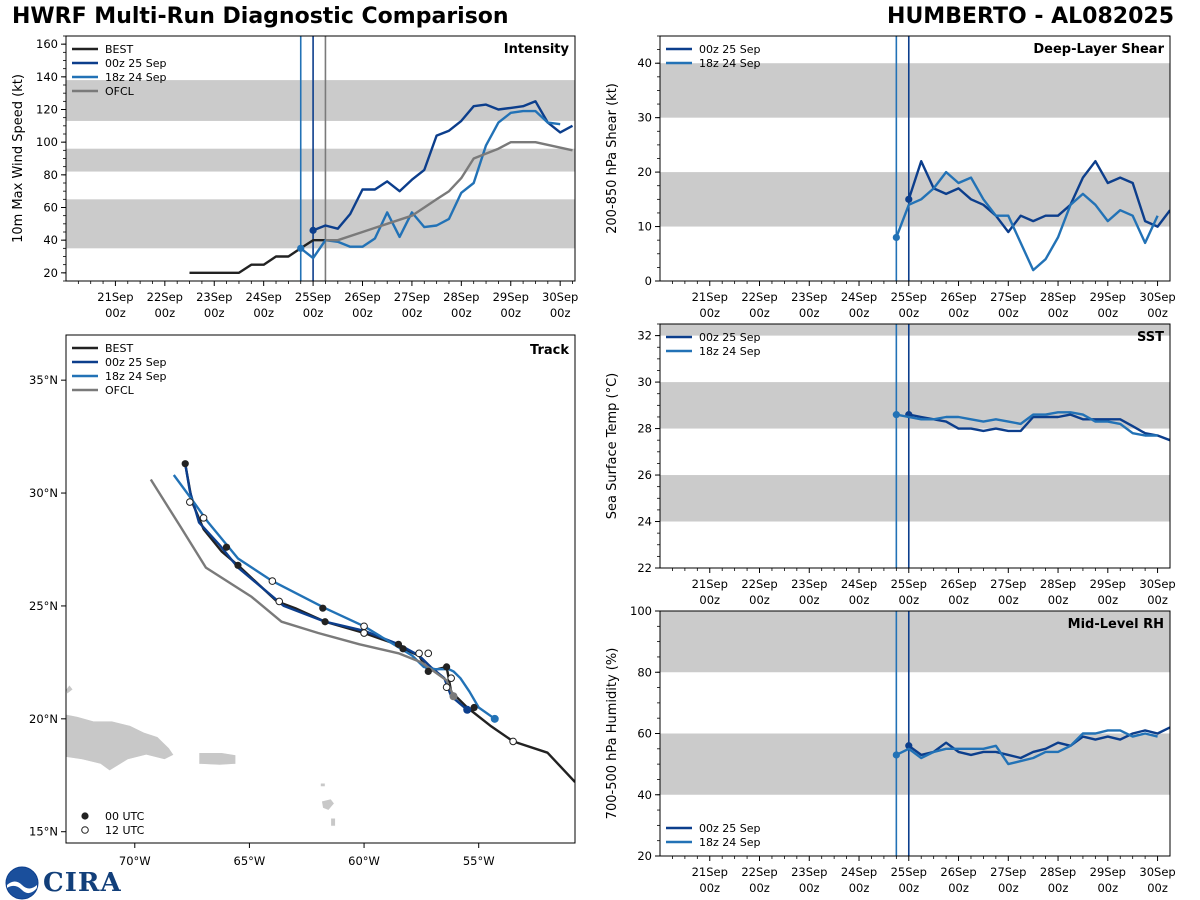 Image resolution: width=1200 pixels, height=900 pixels. What do you see at coordinates (612, 158) in the screenshot?
I see `shear-ylabel: 200-850 hPa Shear (kt)` at bounding box center [612, 158].